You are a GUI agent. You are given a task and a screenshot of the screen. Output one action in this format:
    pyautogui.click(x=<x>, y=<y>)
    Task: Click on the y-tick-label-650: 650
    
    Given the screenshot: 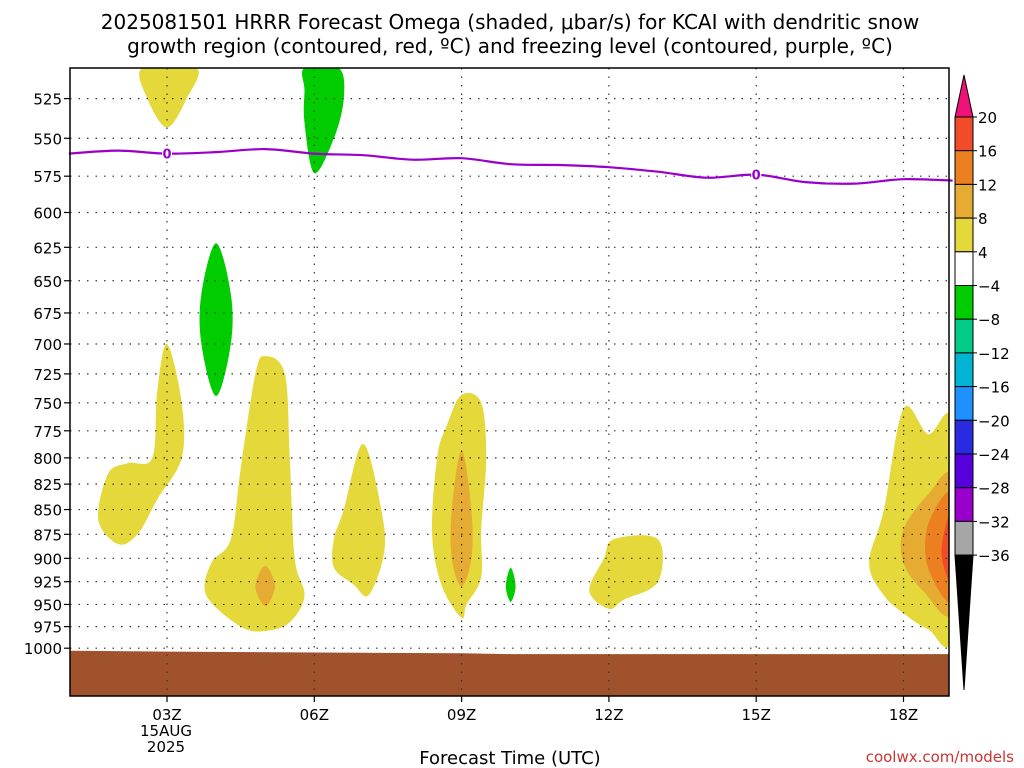 What is the action you would take?
    pyautogui.click(x=47, y=282)
    